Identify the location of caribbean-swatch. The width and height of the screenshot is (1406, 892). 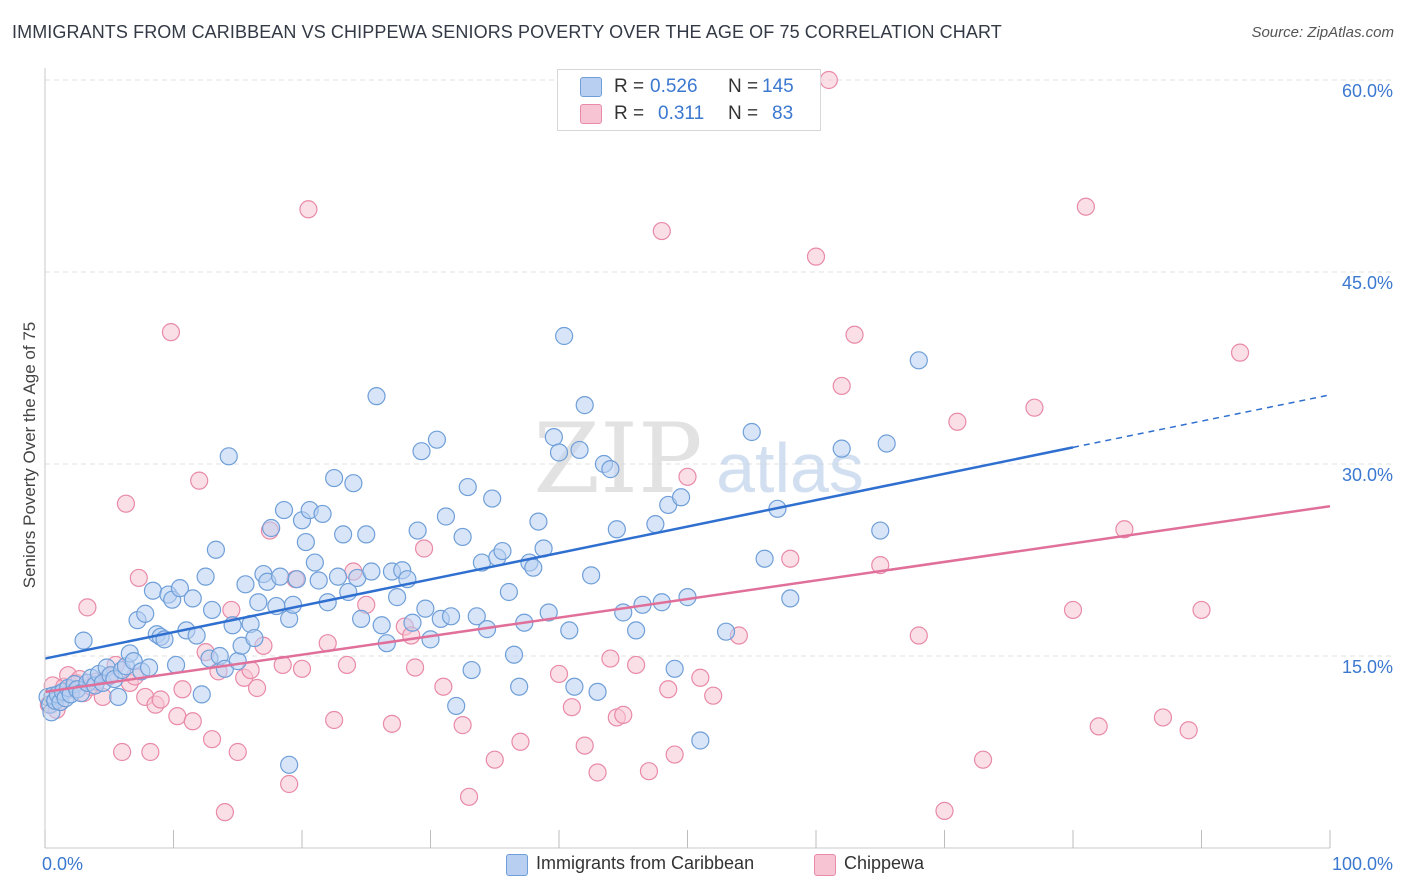
(591, 87).